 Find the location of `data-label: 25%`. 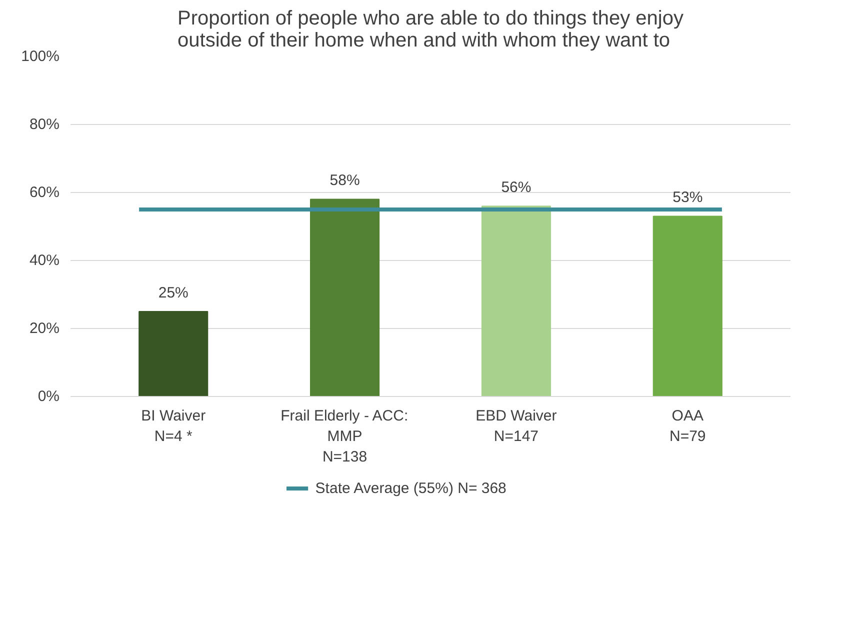

data-label: 25% is located at coordinates (173, 293).